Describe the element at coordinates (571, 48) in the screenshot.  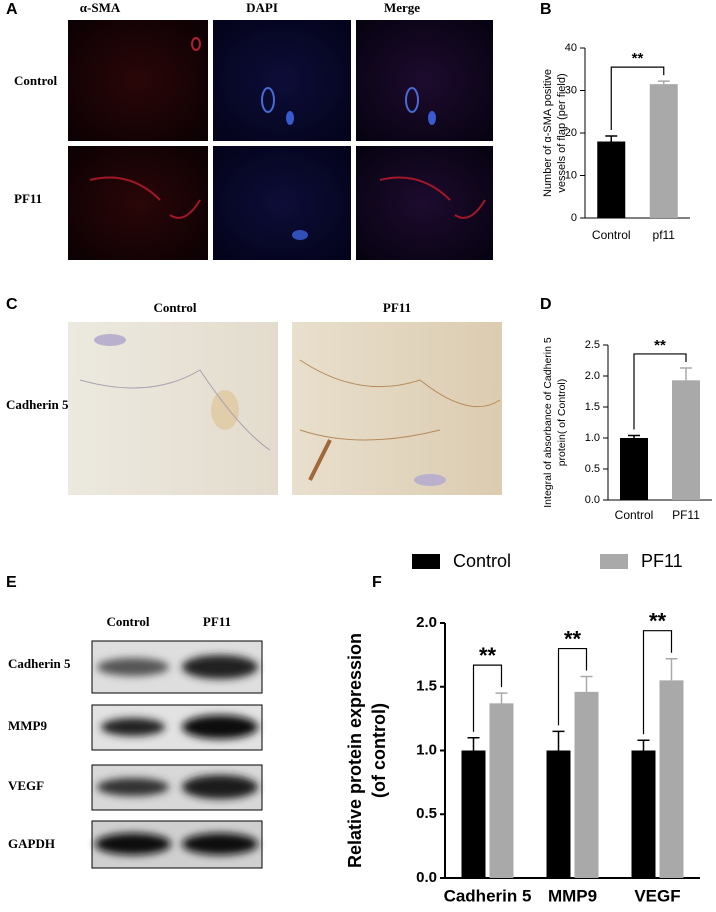
I see `y-tick-label: 40` at that location.